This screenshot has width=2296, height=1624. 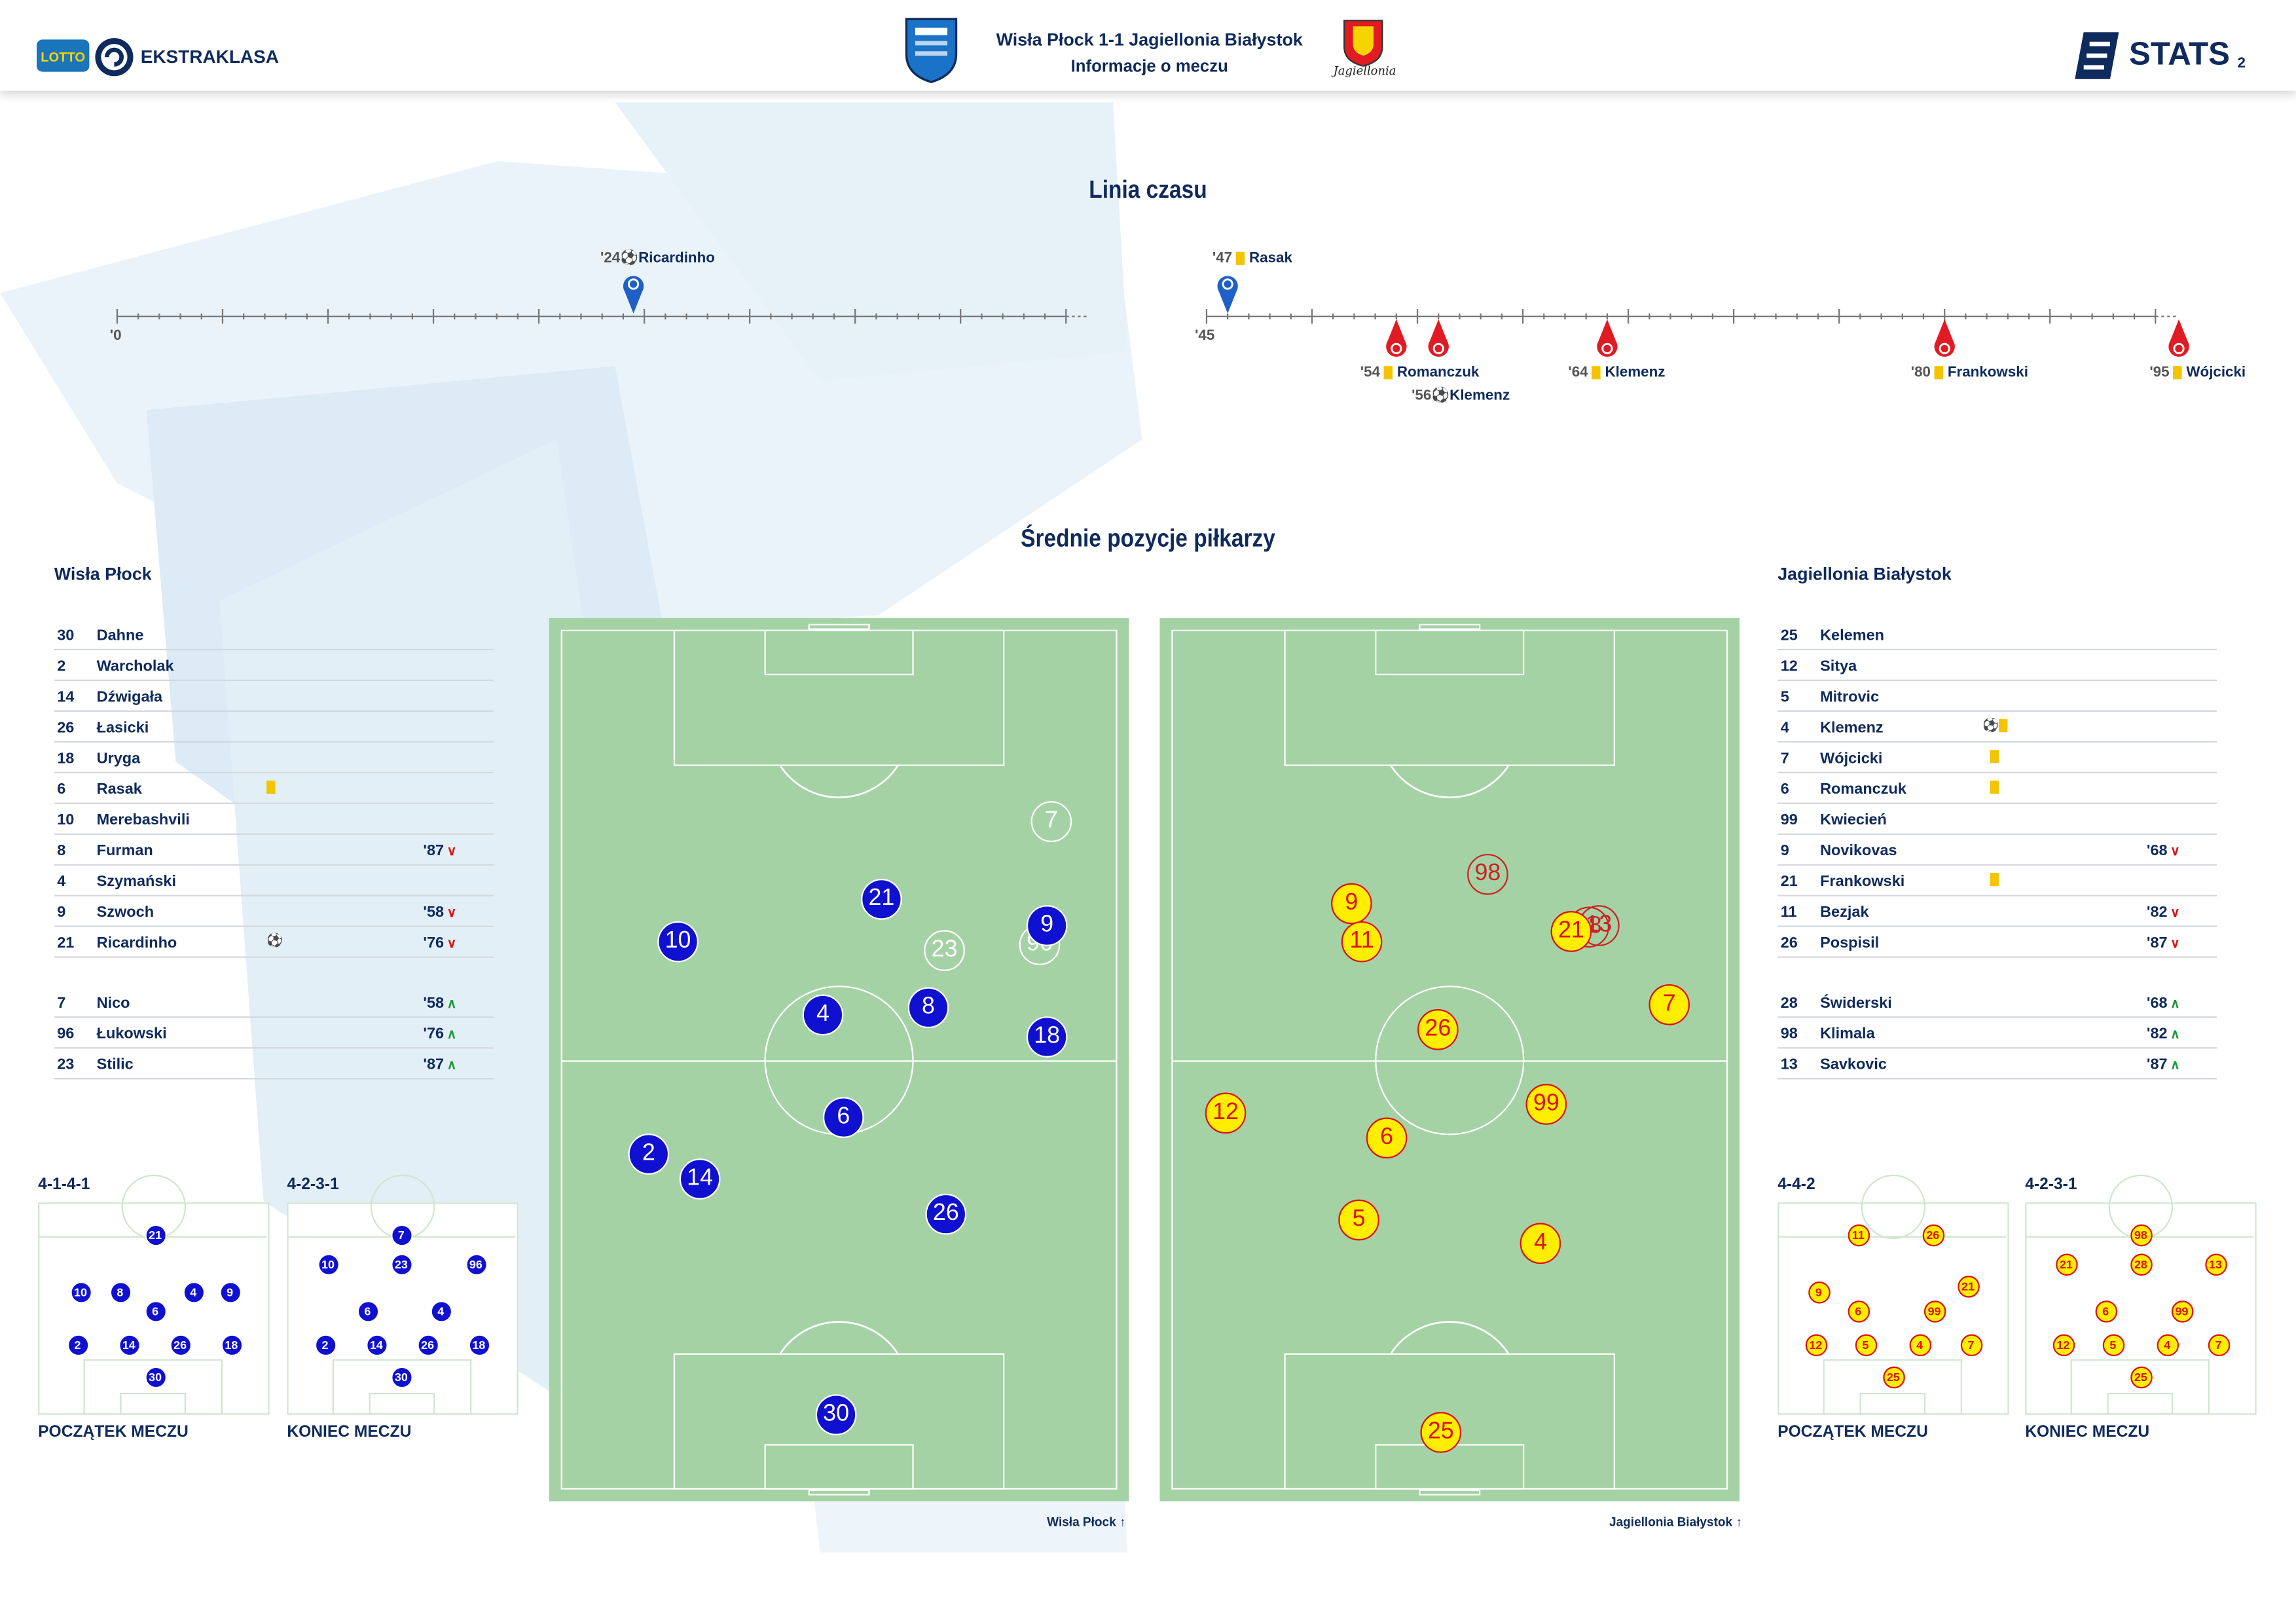 What do you see at coordinates (124, 851) in the screenshot?
I see `player-name: Furman` at bounding box center [124, 851].